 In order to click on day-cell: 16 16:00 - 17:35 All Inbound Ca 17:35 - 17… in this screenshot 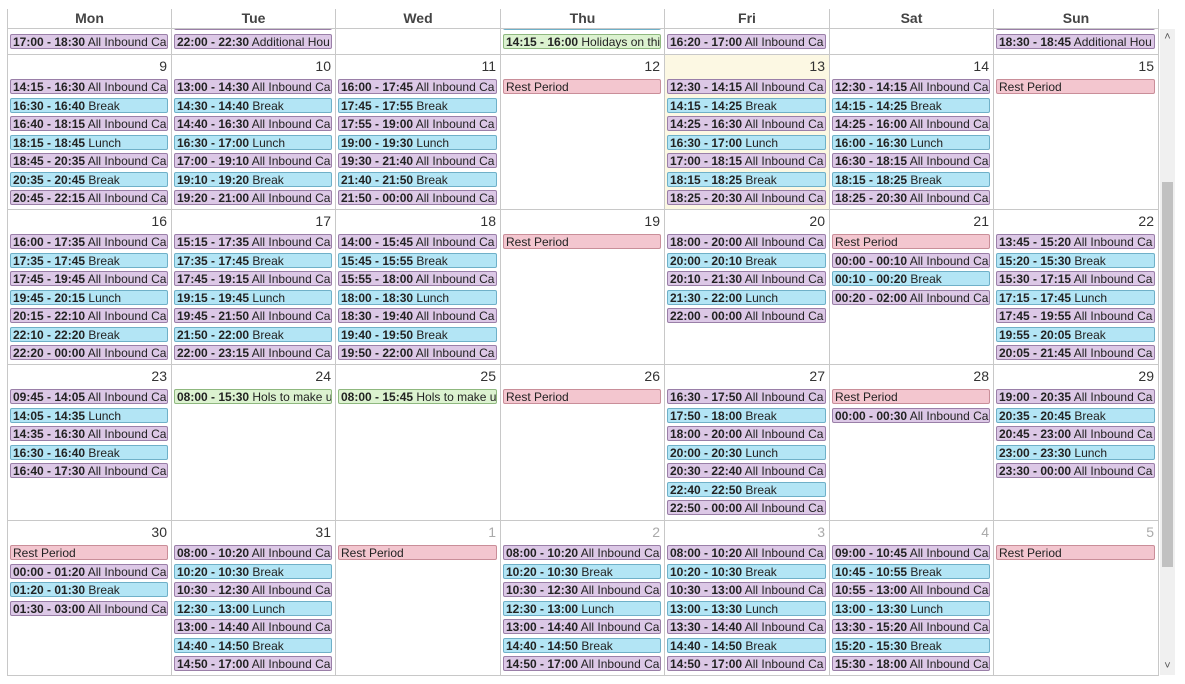, I will do `click(90, 287)`.